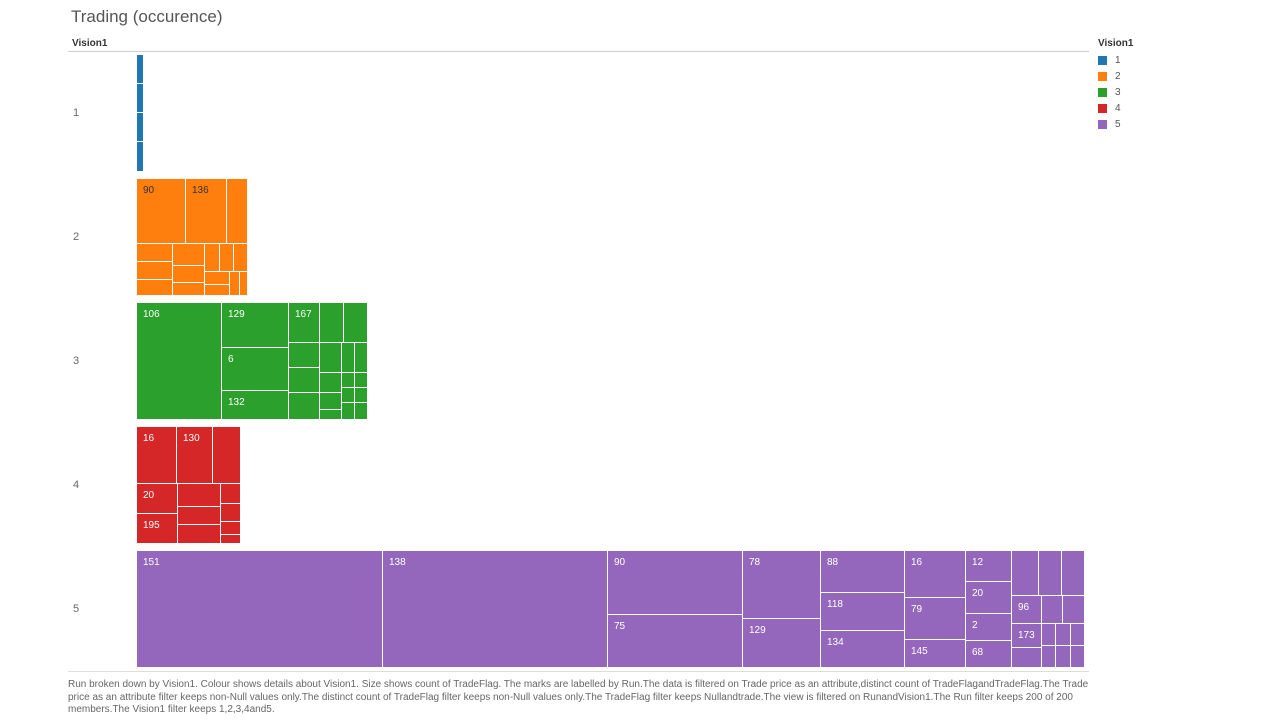 This screenshot has width=1280, height=720. What do you see at coordinates (978, 652) in the screenshot?
I see `tile-label: 68` at bounding box center [978, 652].